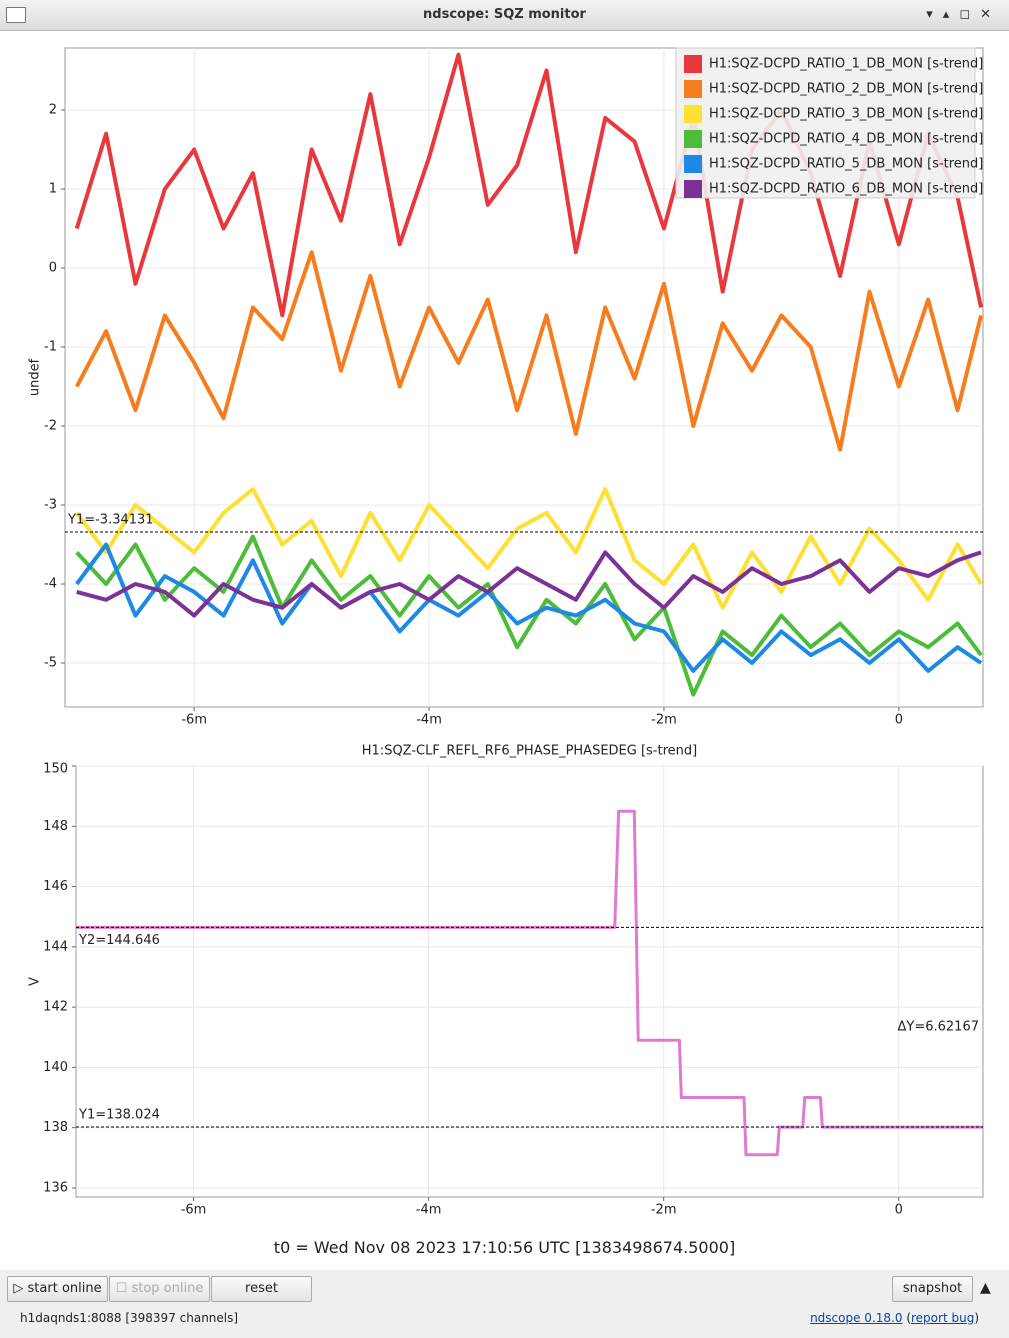  What do you see at coordinates (55, 1007) in the screenshot?
I see `y-tick-label: 142` at bounding box center [55, 1007].